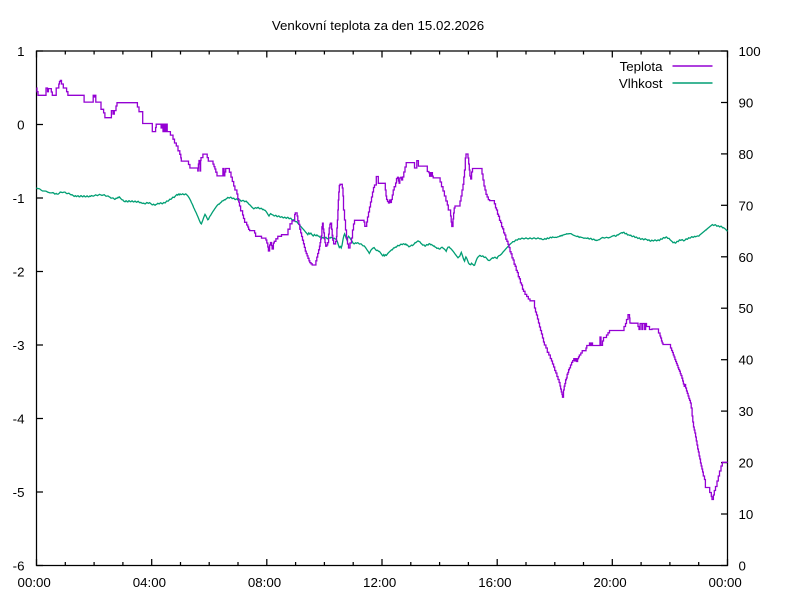 The height and width of the screenshot is (600, 800). I want to click on svg-text: 60, so click(746, 257).